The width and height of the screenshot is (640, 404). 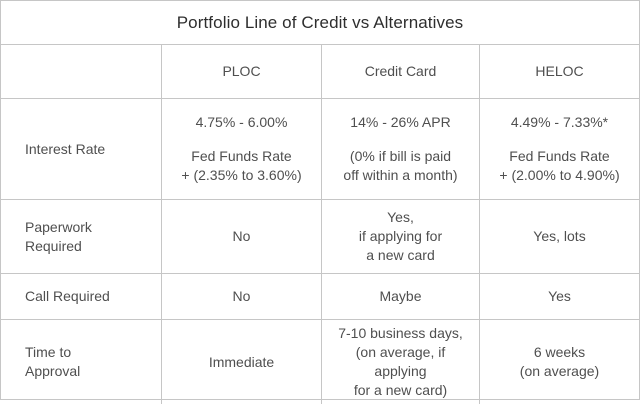 I want to click on cell-time-ploc: Immediate, so click(x=241, y=361).